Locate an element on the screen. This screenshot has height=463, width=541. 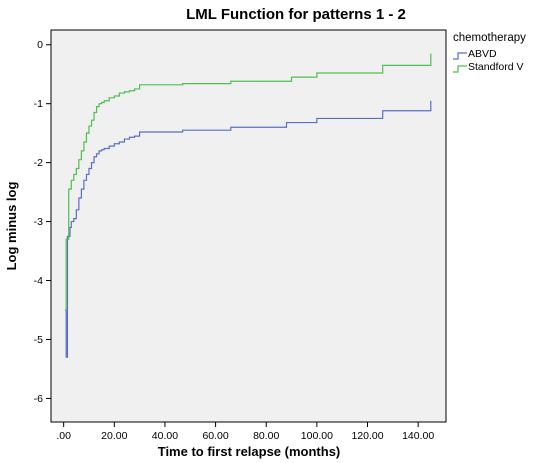
y-tick-label: 0 is located at coordinates (40, 45).